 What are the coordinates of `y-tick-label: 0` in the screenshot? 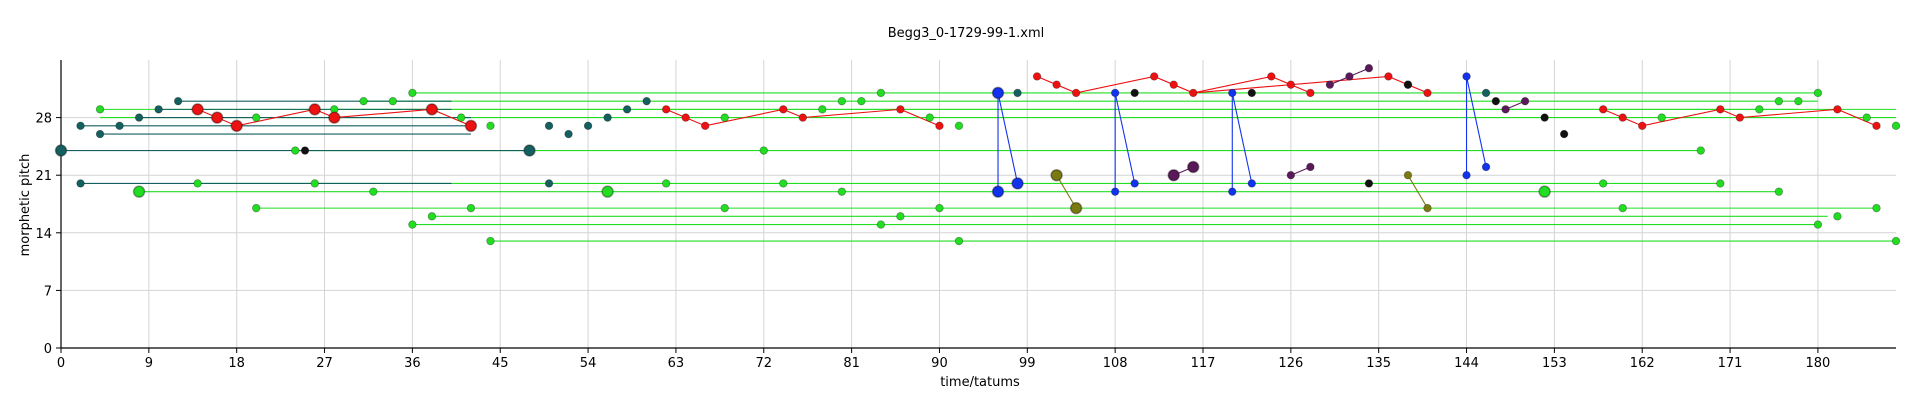 It's located at (48, 349).